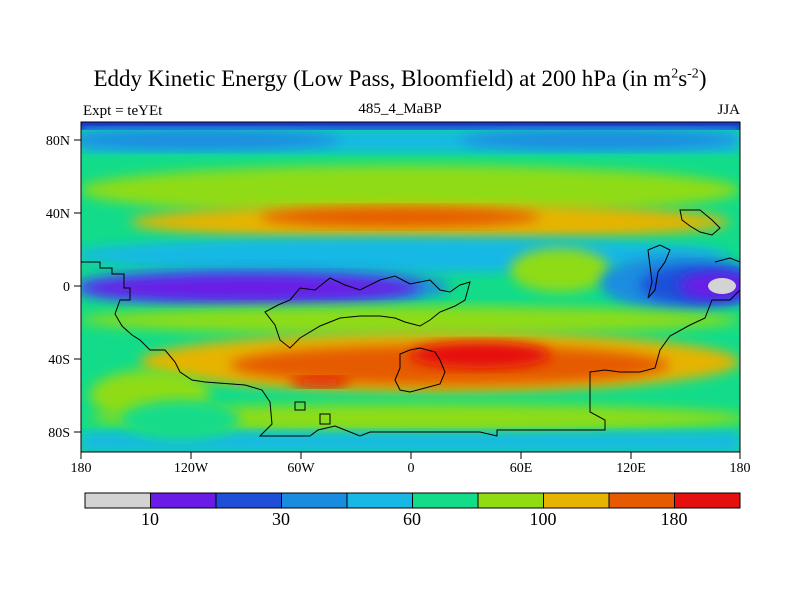 The image size is (800, 600). What do you see at coordinates (543, 519) in the screenshot?
I see `colorbar-label-100: 100` at bounding box center [543, 519].